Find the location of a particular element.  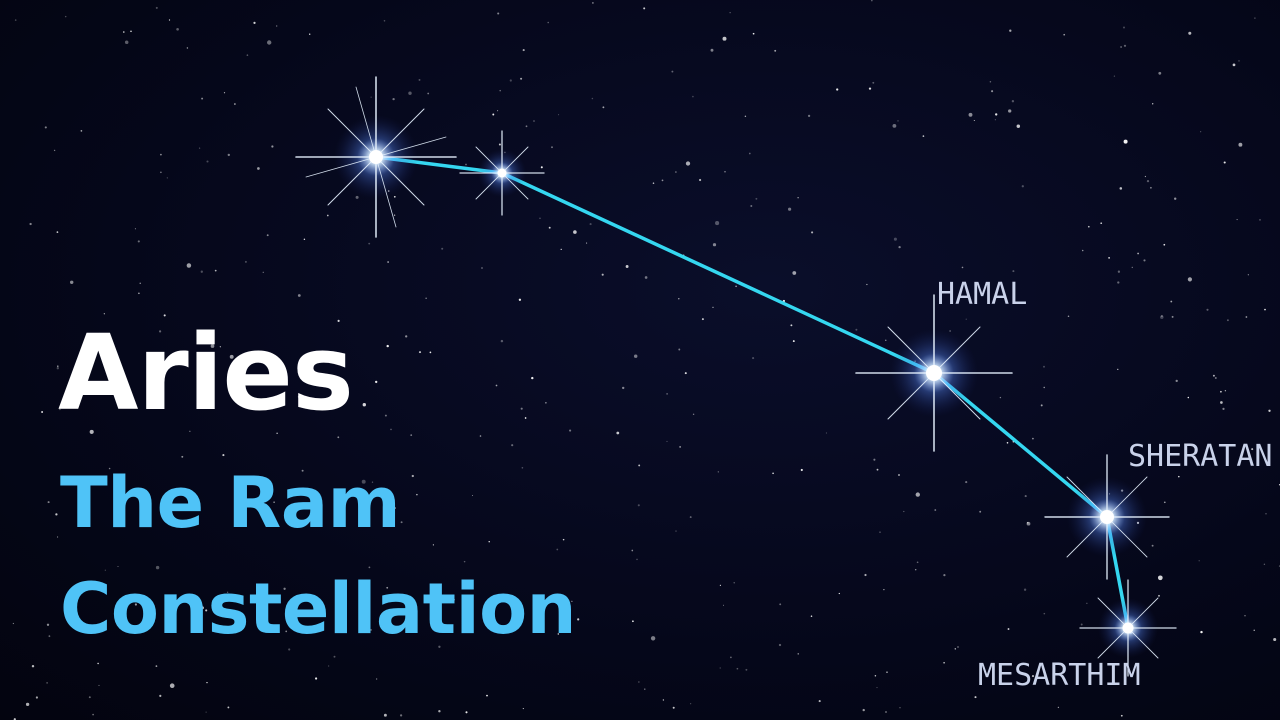

star-mesarthim is located at coordinates (1128, 628).